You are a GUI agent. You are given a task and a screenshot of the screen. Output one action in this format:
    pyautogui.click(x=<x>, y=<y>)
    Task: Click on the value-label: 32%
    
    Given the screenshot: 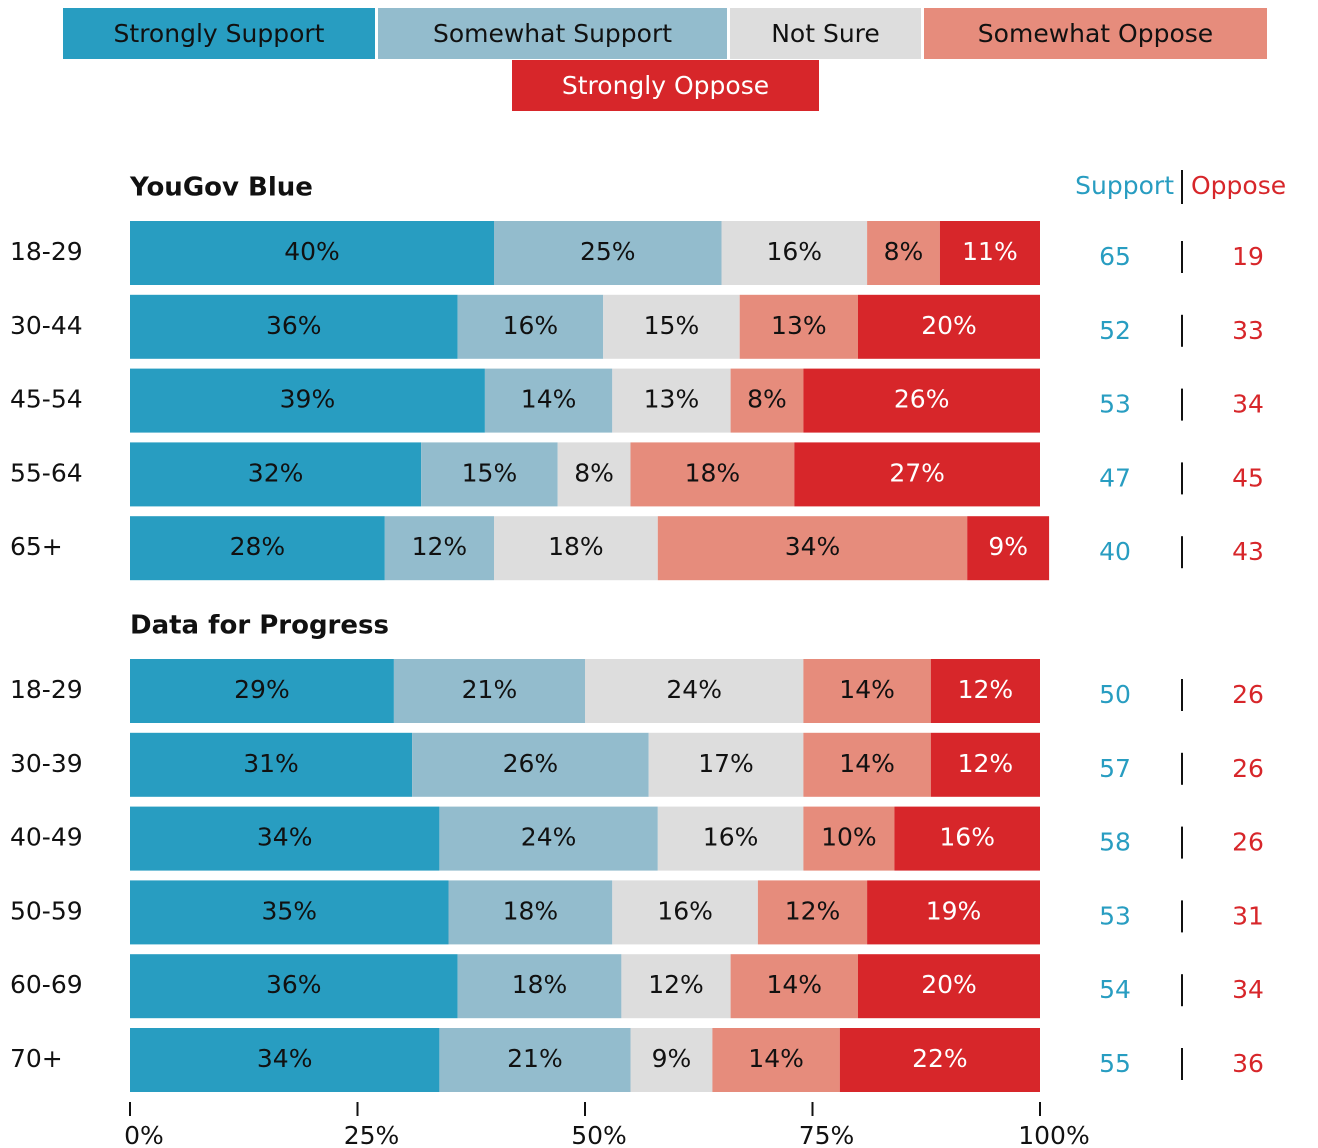 What is the action you would take?
    pyautogui.click(x=276, y=472)
    